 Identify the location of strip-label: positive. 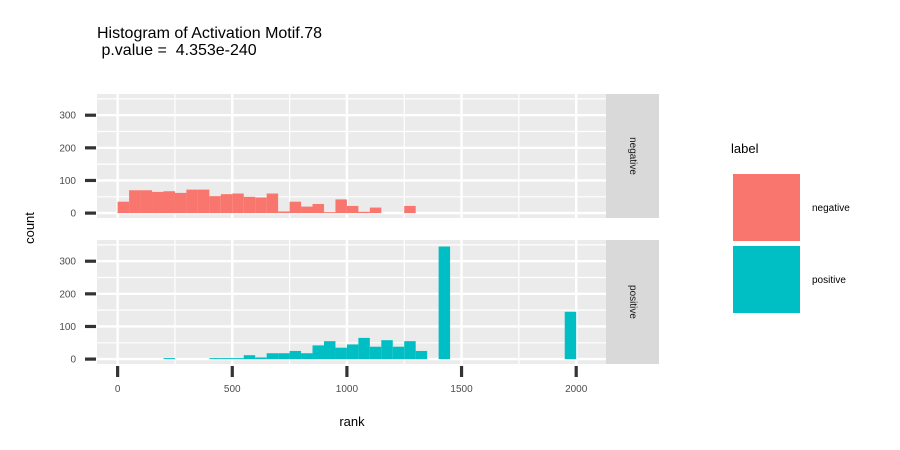
(632, 302).